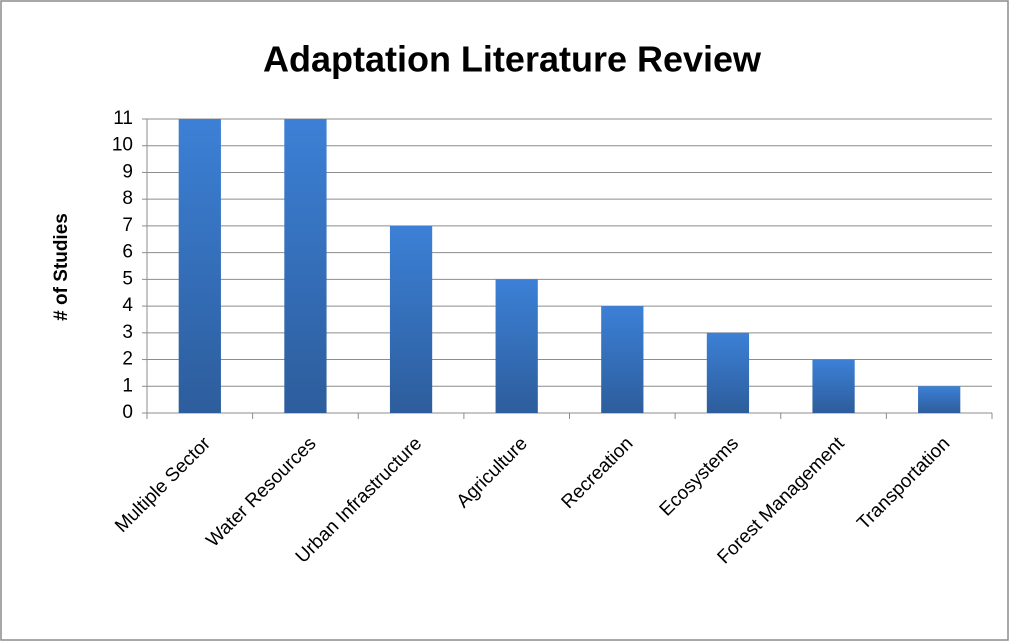 Image resolution: width=1010 pixels, height=642 pixels. Describe the element at coordinates (123, 118) in the screenshot. I see `y-tick-label: 11` at that location.